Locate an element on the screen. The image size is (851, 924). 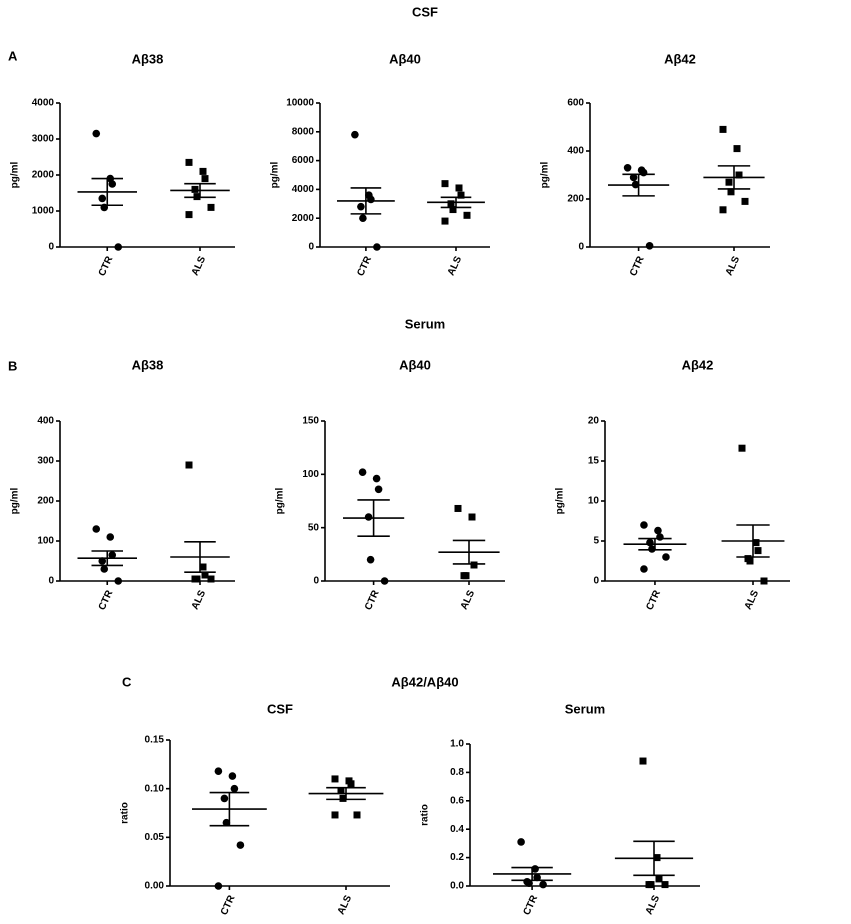
y-tick-label: 0.00 is located at coordinates (155, 886).